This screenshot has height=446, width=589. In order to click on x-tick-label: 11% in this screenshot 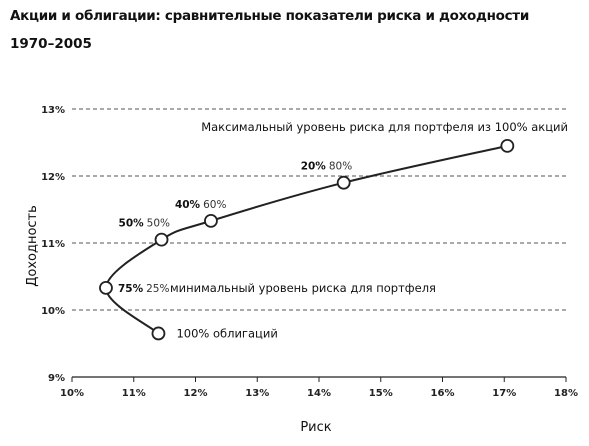, I will do `click(134, 393)`.